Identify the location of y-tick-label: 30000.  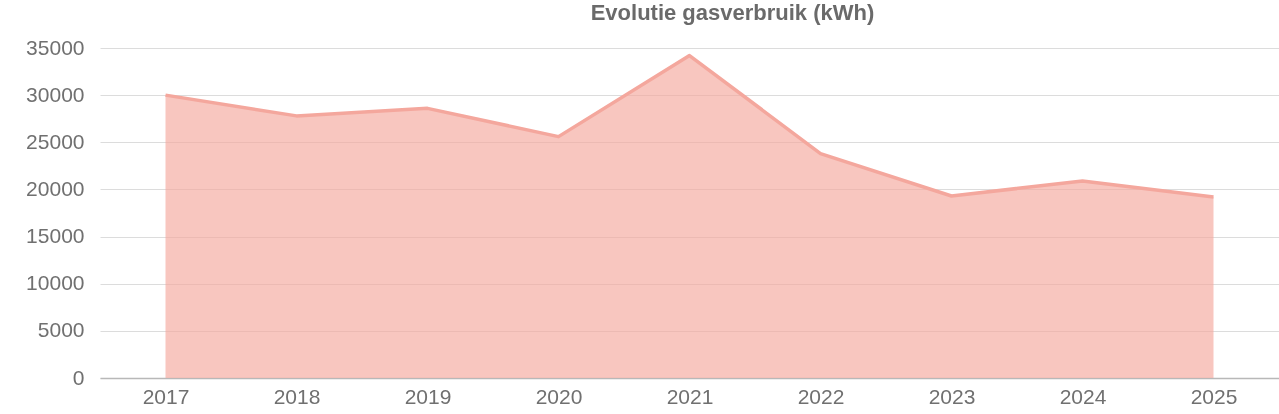
(55, 94).